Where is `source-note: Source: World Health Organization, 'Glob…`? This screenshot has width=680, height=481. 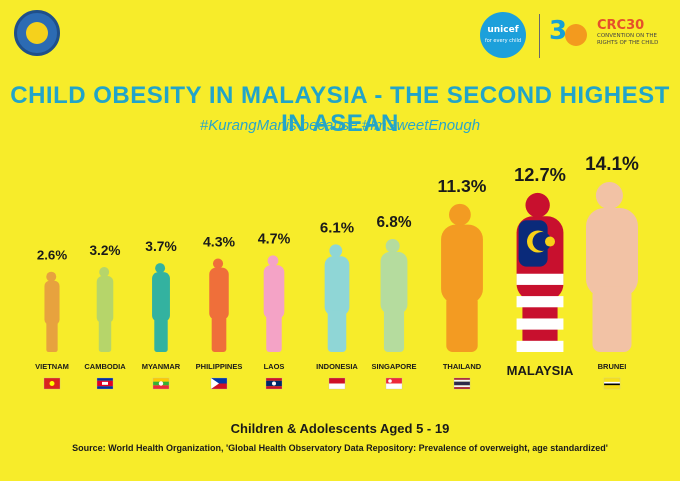
source-note: Source: World Health Organization, 'Glob… is located at coordinates (340, 448).